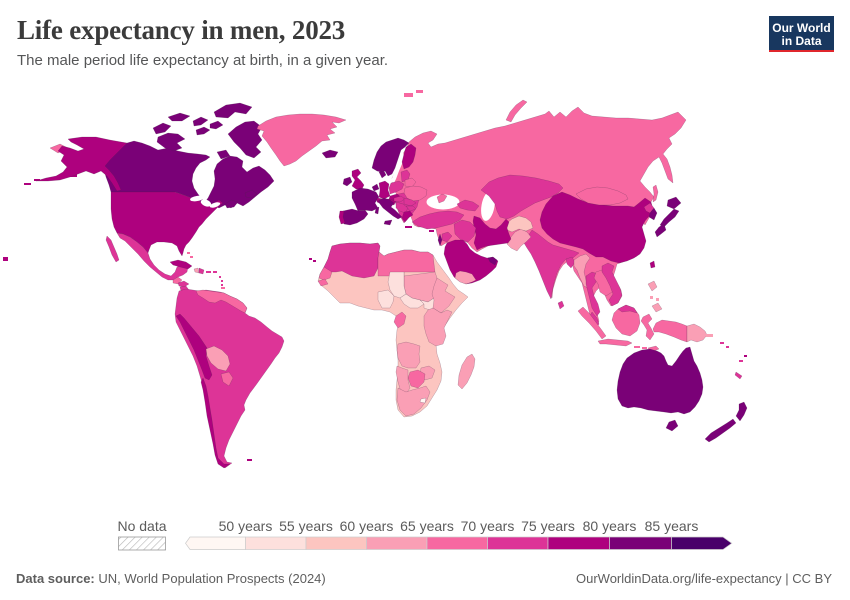 This screenshot has height=600, width=850. What do you see at coordinates (427, 526) in the screenshot?
I see `svg-text: 65 years` at bounding box center [427, 526].